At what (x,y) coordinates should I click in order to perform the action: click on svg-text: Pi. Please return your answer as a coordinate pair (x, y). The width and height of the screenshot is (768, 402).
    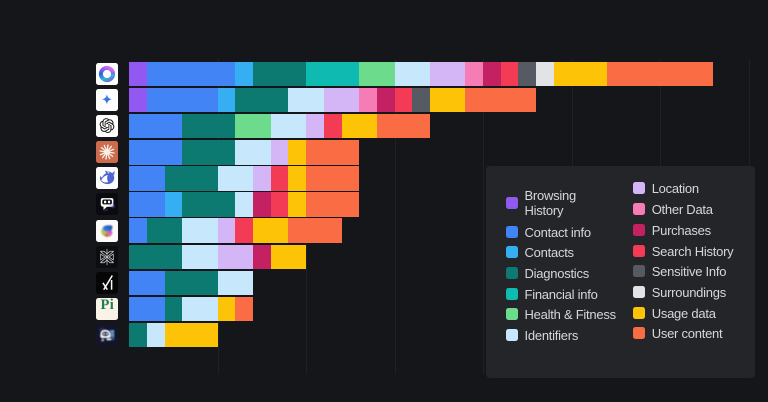
    Looking at the image, I should click on (107, 305).